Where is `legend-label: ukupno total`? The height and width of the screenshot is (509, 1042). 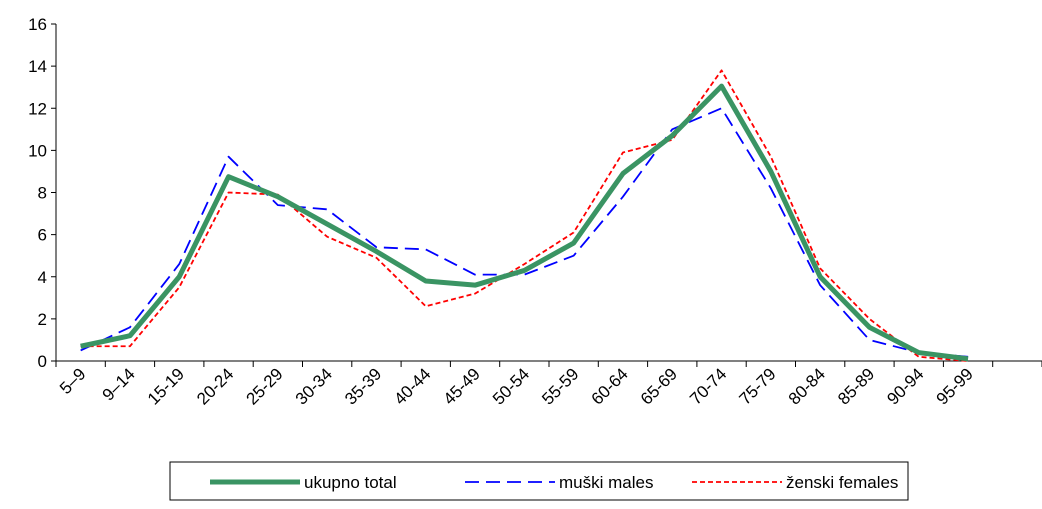 legend-label: ukupno total is located at coordinates (350, 482).